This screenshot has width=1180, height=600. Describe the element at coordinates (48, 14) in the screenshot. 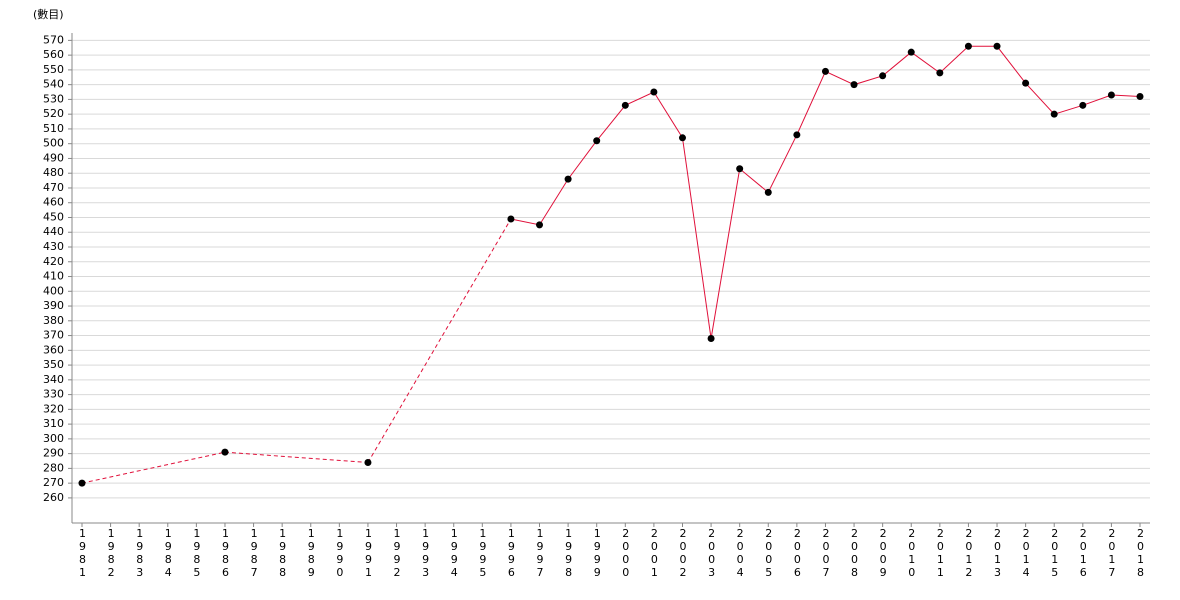

I see `y-axis-label: (數目)` at that location.